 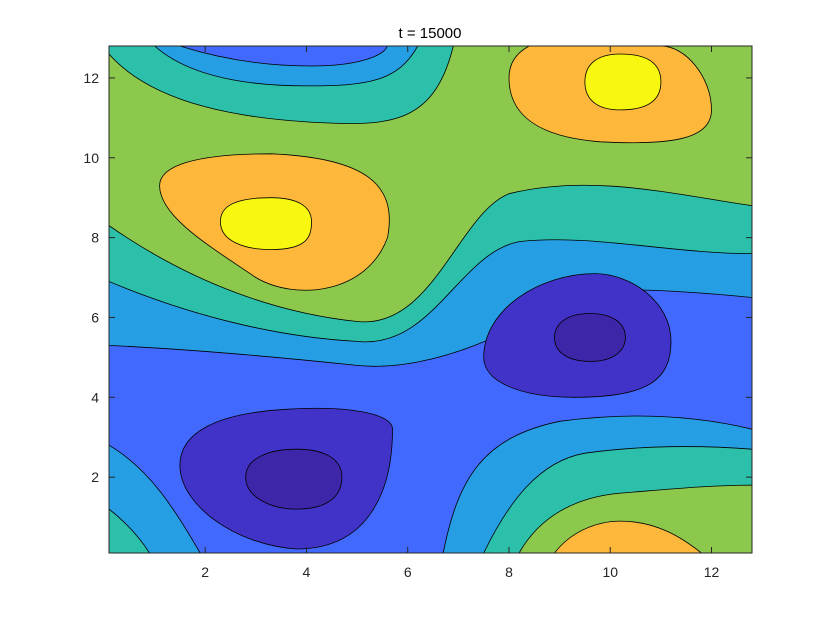 What do you see at coordinates (408, 572) in the screenshot?
I see `x-tick-label: 6` at bounding box center [408, 572].